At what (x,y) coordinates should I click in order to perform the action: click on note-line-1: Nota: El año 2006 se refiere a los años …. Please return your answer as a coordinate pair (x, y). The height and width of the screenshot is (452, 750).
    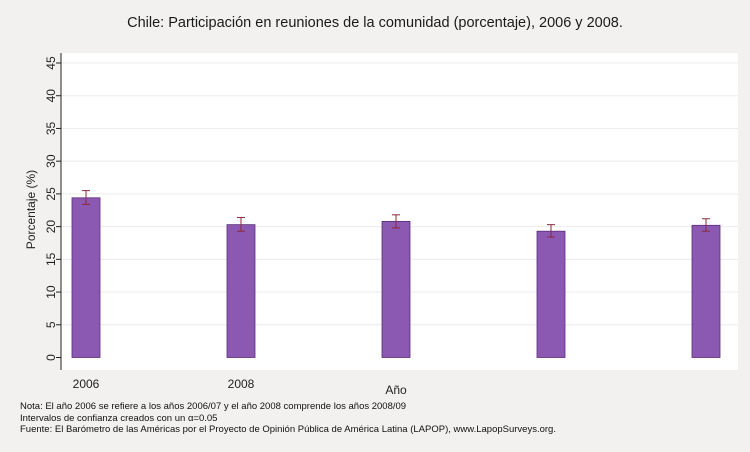
    Looking at the image, I should click on (213, 406).